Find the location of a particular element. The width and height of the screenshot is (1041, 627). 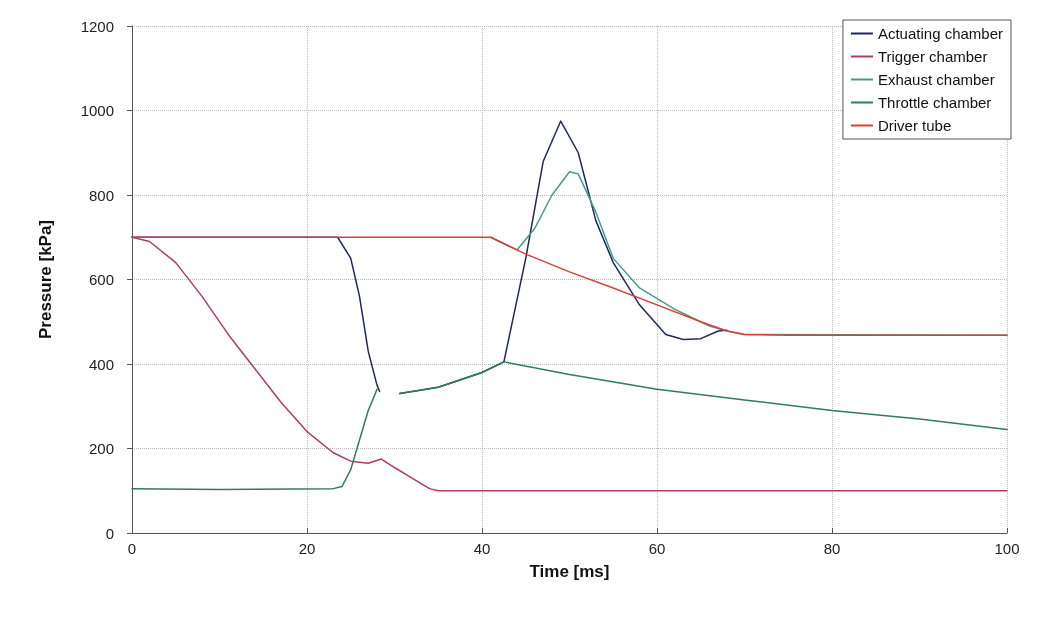

line-series is located at coordinates (569, 286).